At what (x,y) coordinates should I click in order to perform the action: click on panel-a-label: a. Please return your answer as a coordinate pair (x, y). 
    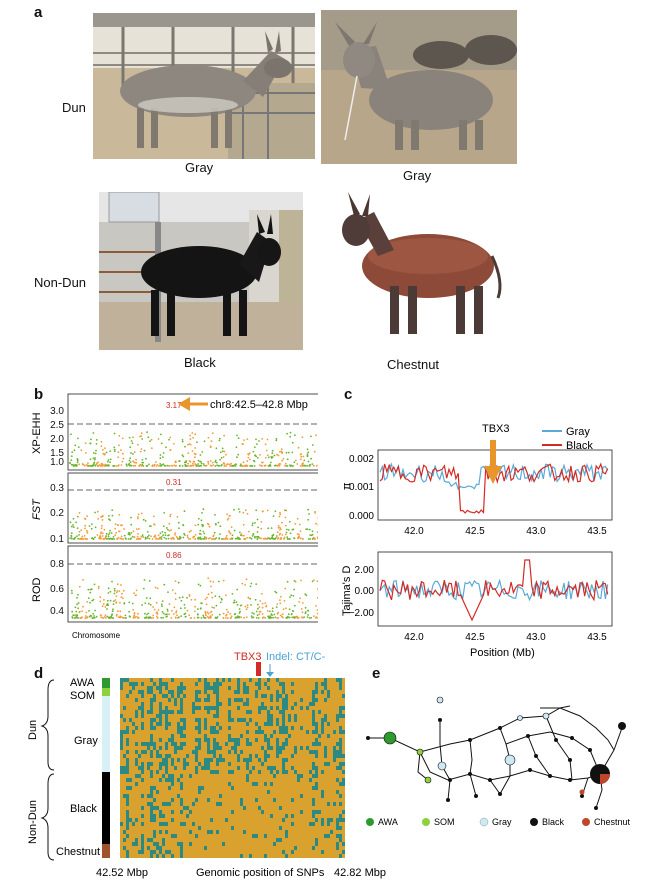
    Looking at the image, I should click on (38, 12).